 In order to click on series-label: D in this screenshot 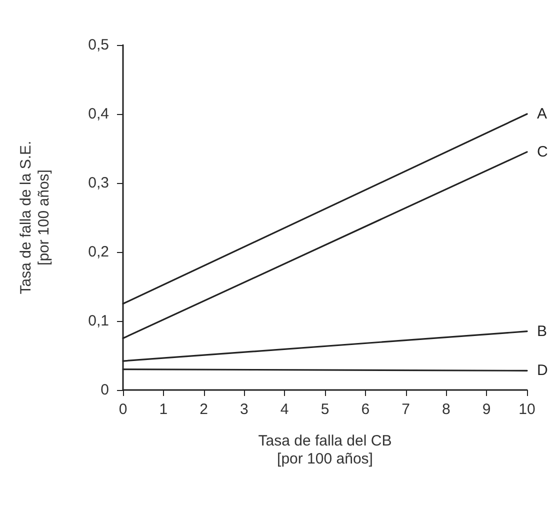, I will do `click(542, 371)`.